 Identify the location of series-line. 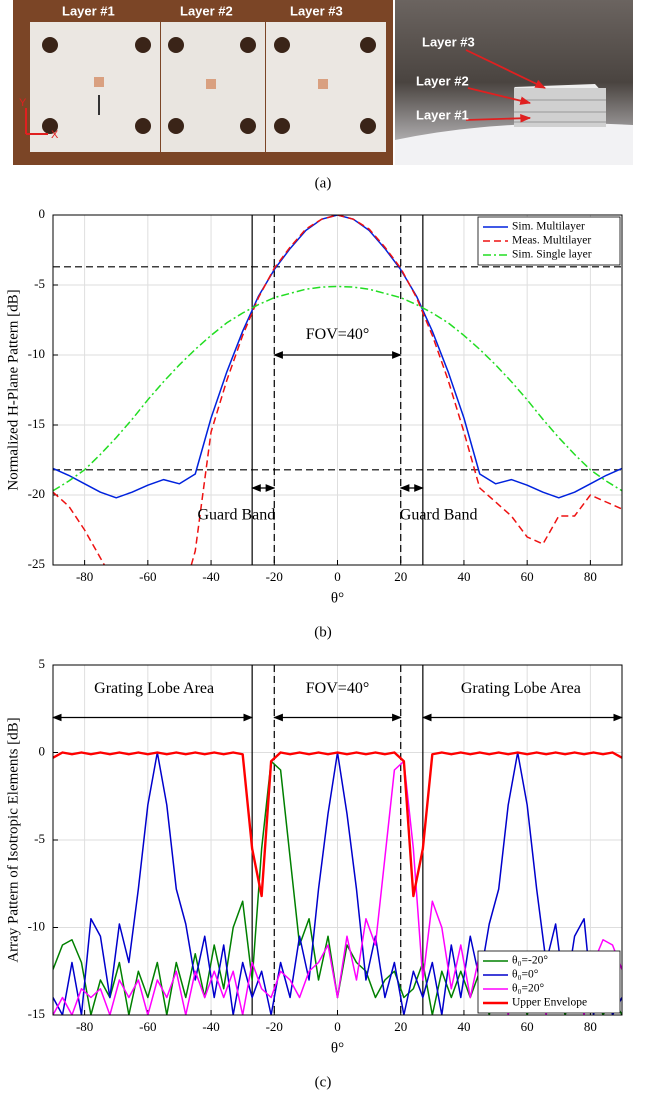
(337, 824).